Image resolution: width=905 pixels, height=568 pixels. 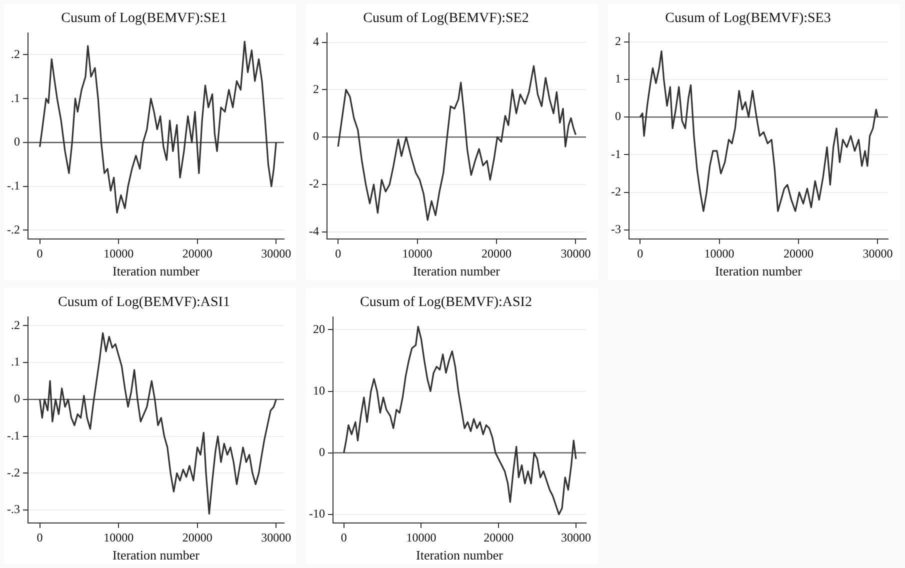 What do you see at coordinates (315, 41) in the screenshot?
I see `y-tick-label: 4` at bounding box center [315, 41].